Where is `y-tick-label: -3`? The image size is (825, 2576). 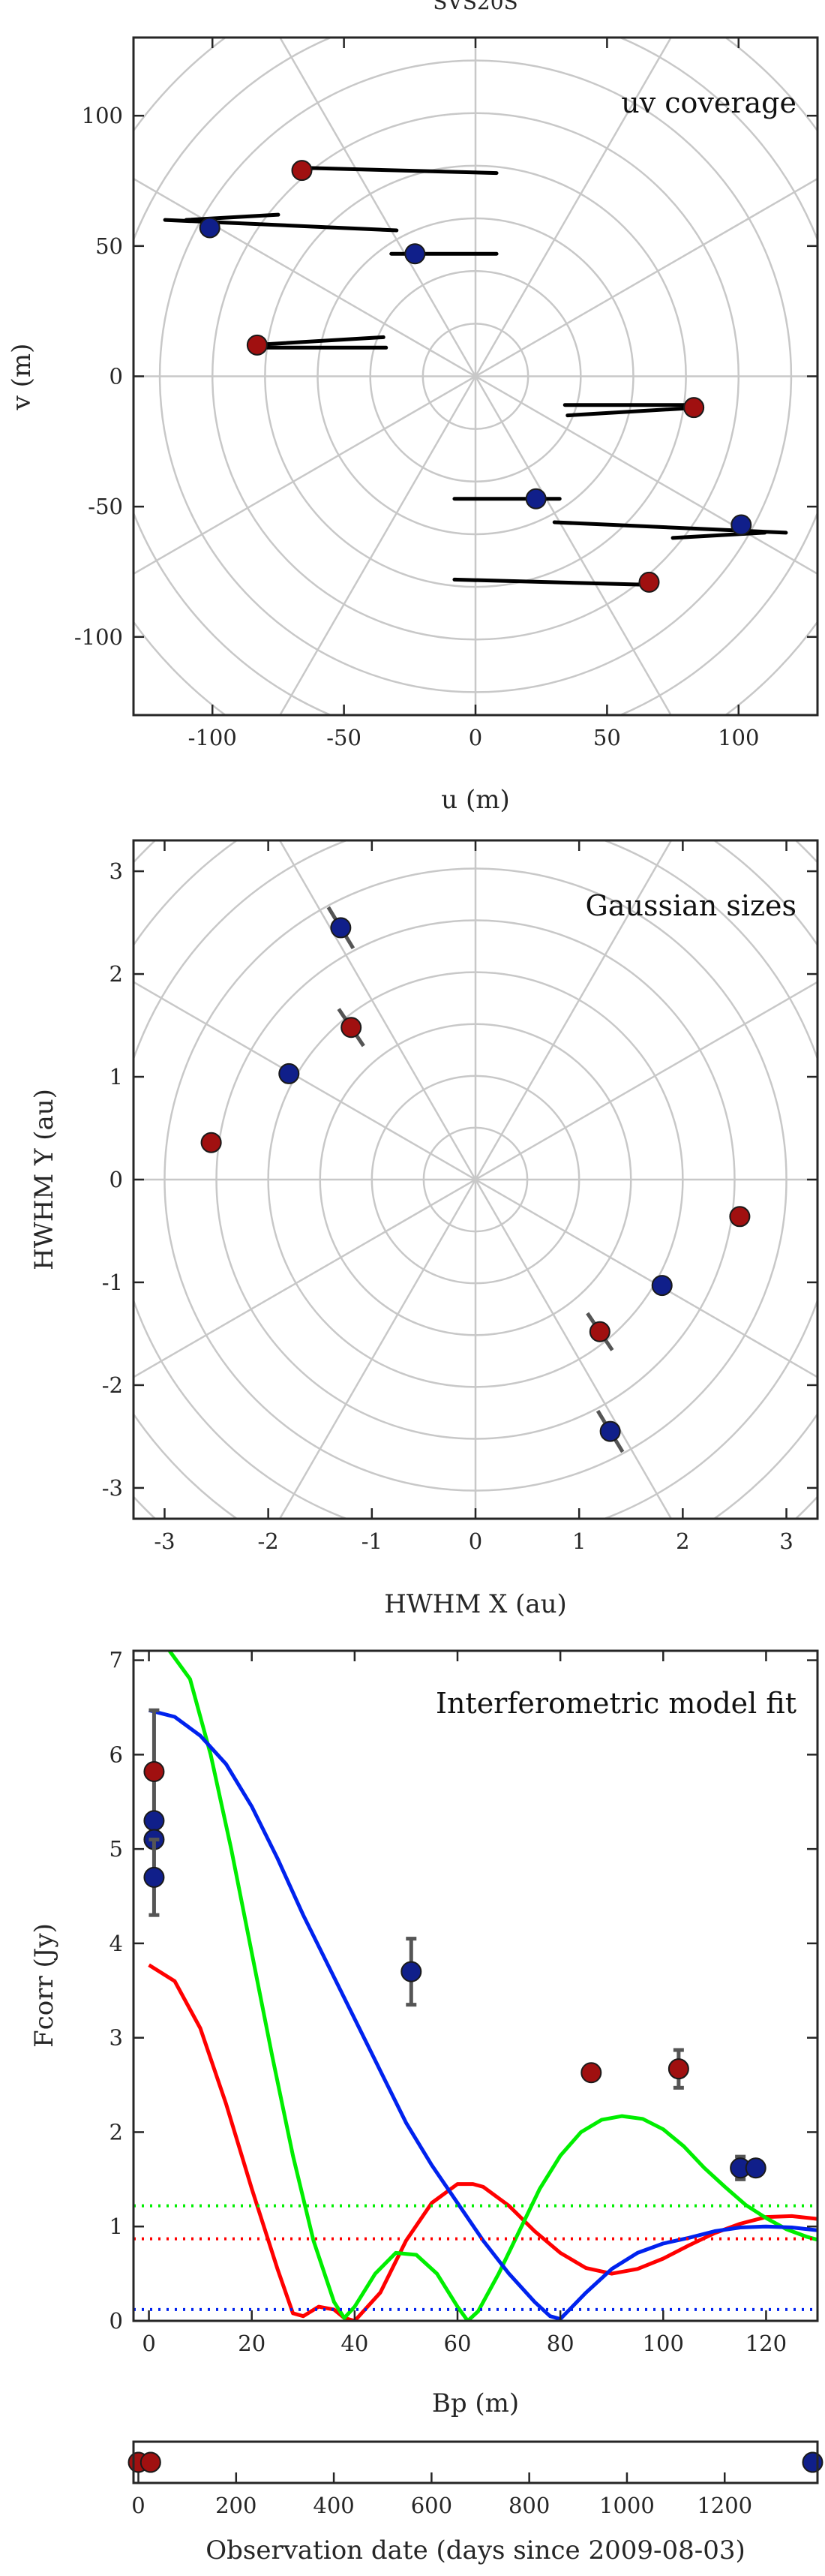
y-tick-label: -3 is located at coordinates (112, 1488).